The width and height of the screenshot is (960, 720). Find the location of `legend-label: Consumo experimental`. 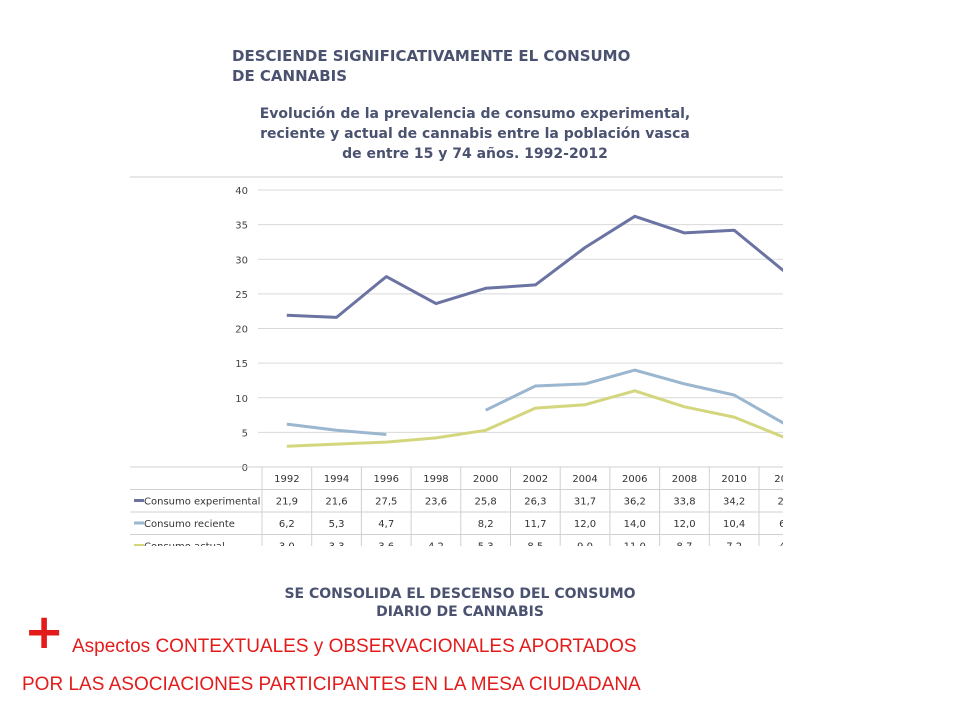

legend-label: Consumo experimental is located at coordinates (202, 502).